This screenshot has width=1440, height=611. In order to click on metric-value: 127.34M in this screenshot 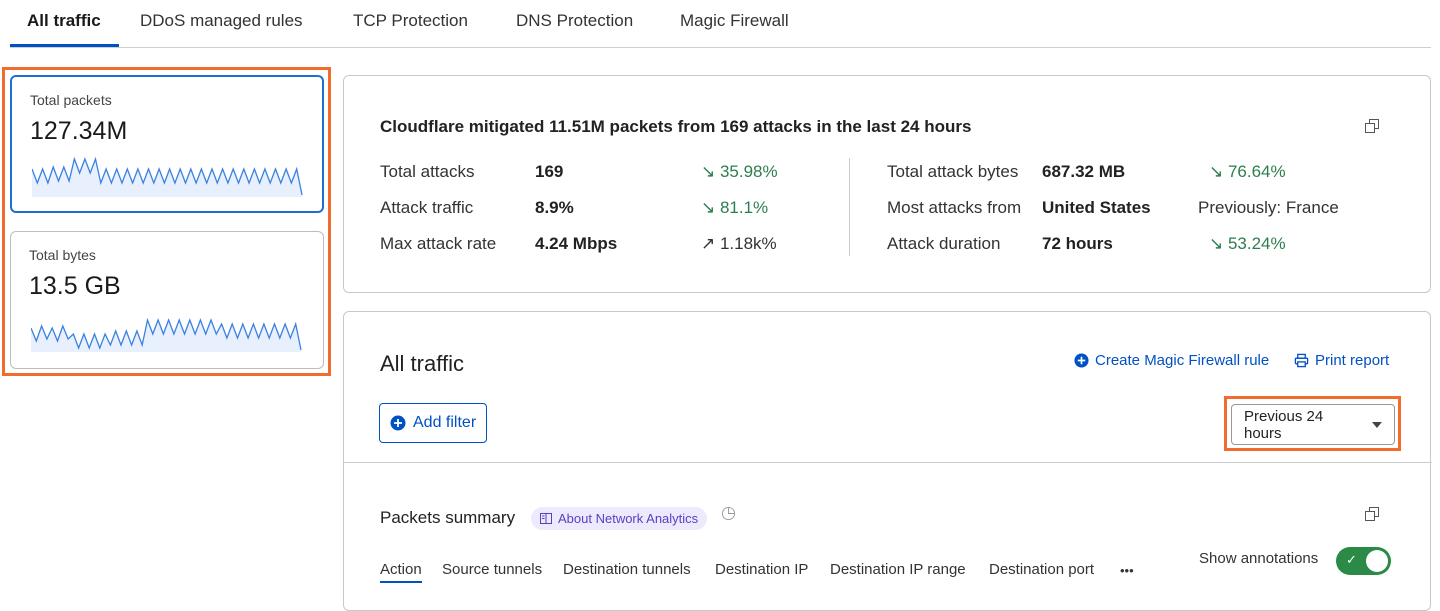, I will do `click(79, 131)`.